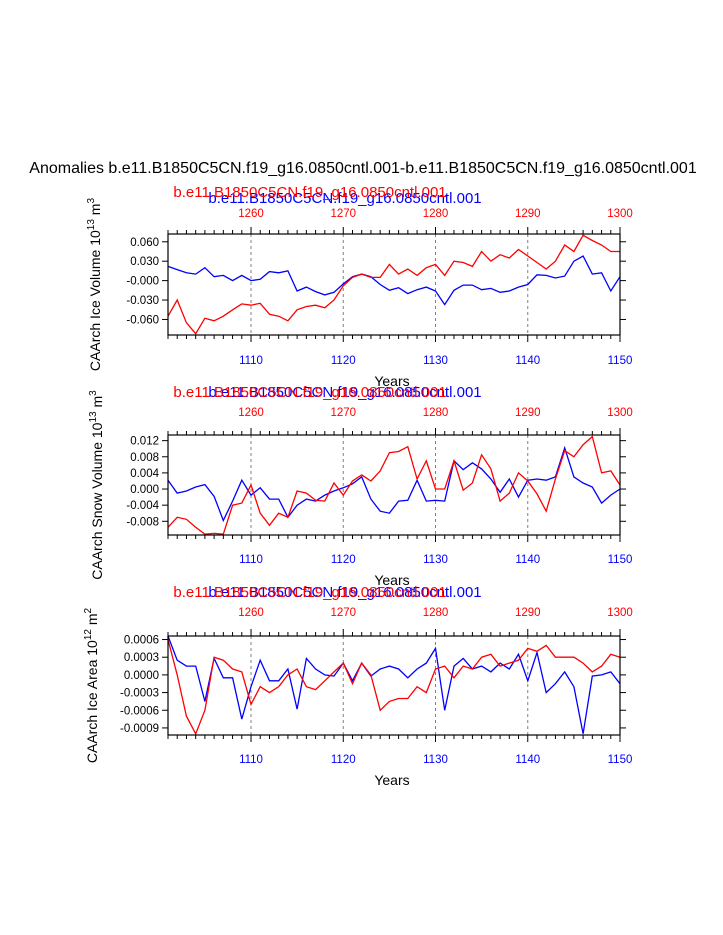 This screenshot has height=935, width=723. I want to click on y-tick-label: -0.004, so click(142, 506).